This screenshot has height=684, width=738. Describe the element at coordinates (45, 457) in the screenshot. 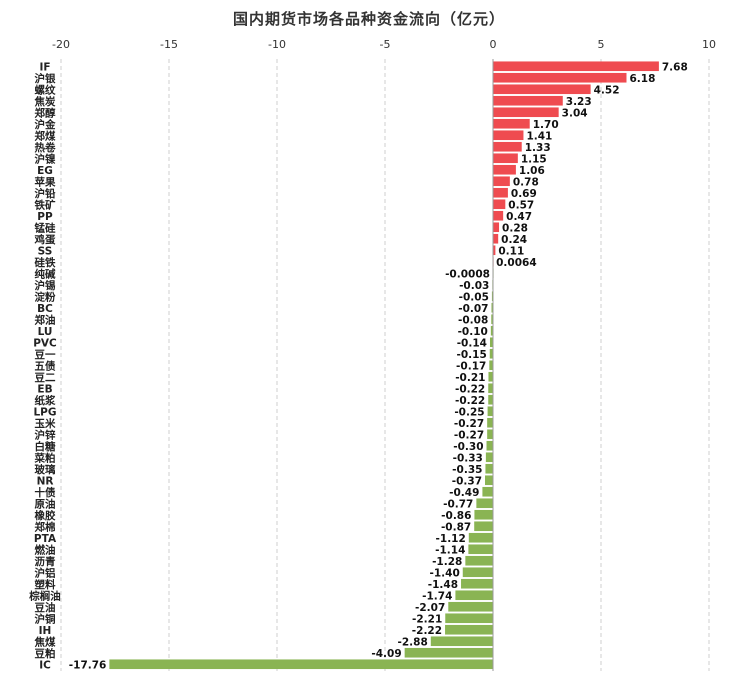

I see `category-label: 菜粕` at that location.